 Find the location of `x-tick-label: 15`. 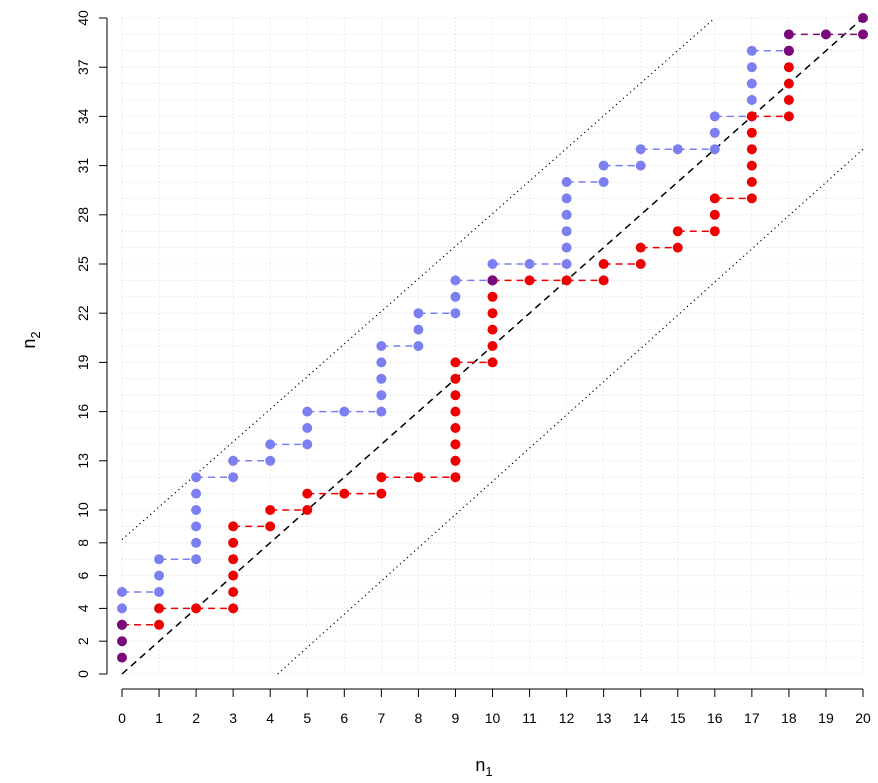

x-tick-label: 15 is located at coordinates (678, 718).